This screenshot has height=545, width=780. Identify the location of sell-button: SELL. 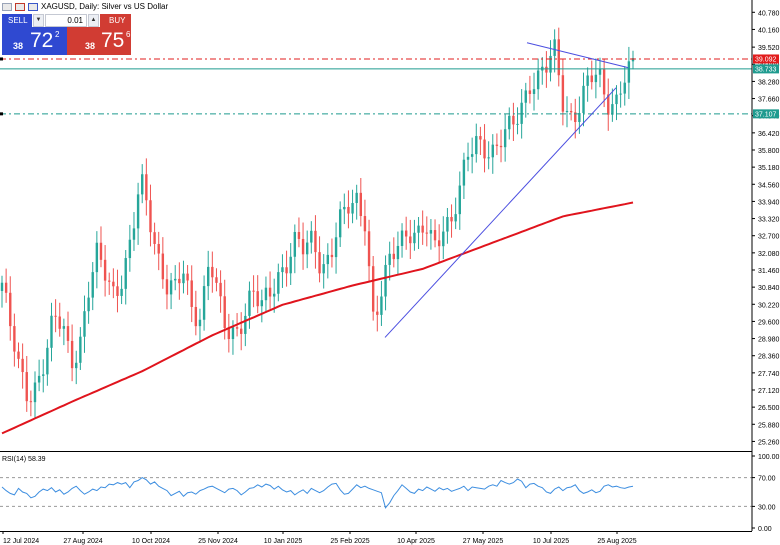
(17, 20).